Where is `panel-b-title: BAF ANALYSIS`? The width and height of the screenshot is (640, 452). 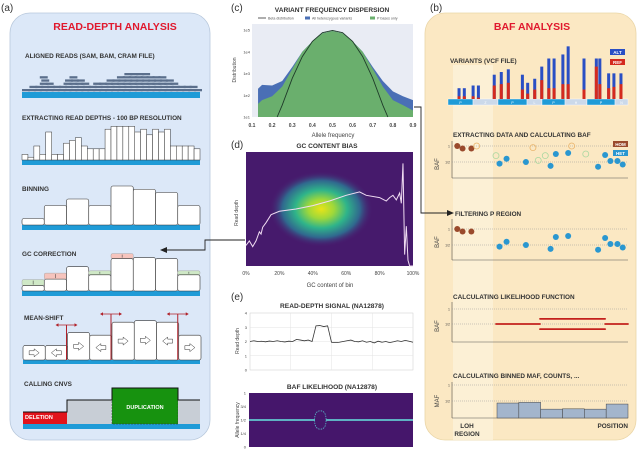 panel-b-title: BAF ANALYSIS is located at coordinates (532, 27).